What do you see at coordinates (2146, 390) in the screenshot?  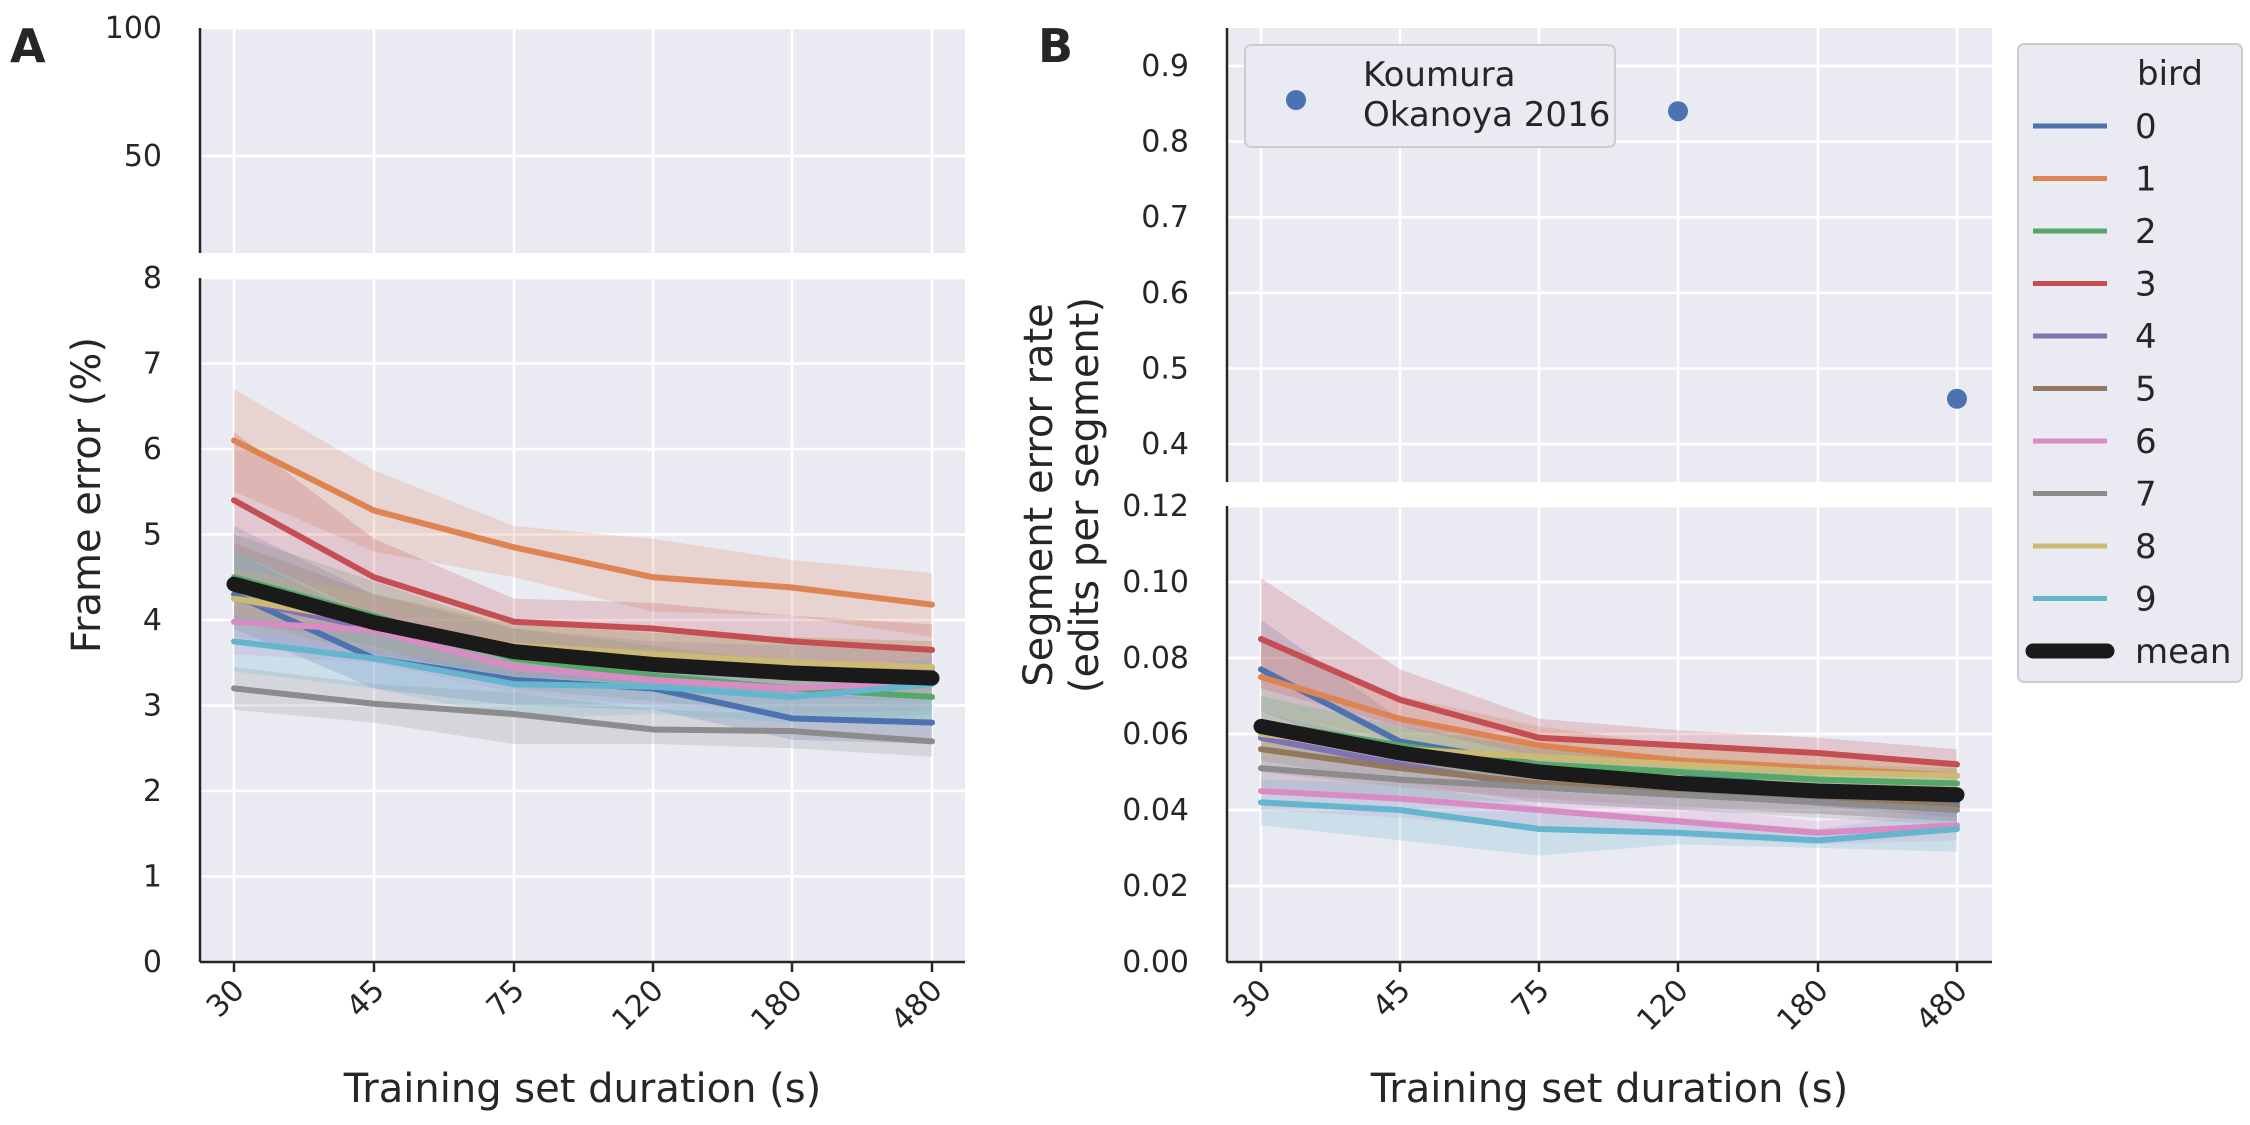 I see `legend-label-5: 5` at bounding box center [2146, 390].